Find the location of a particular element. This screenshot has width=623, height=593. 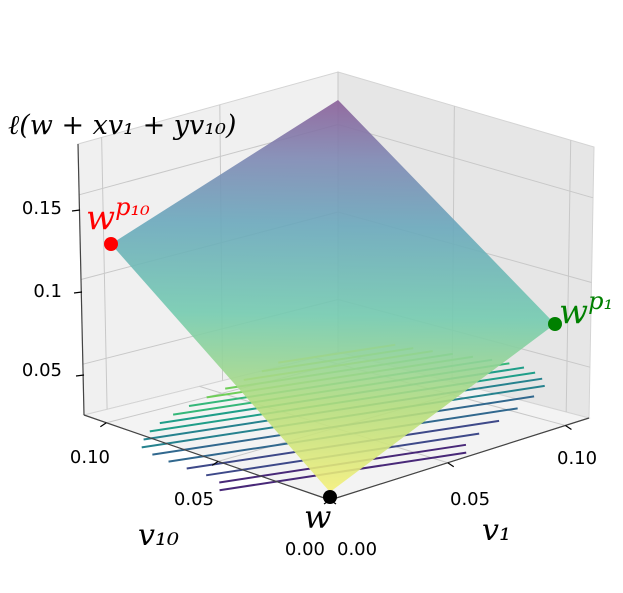

x-axis-label: v₁ is located at coordinates (496, 530).